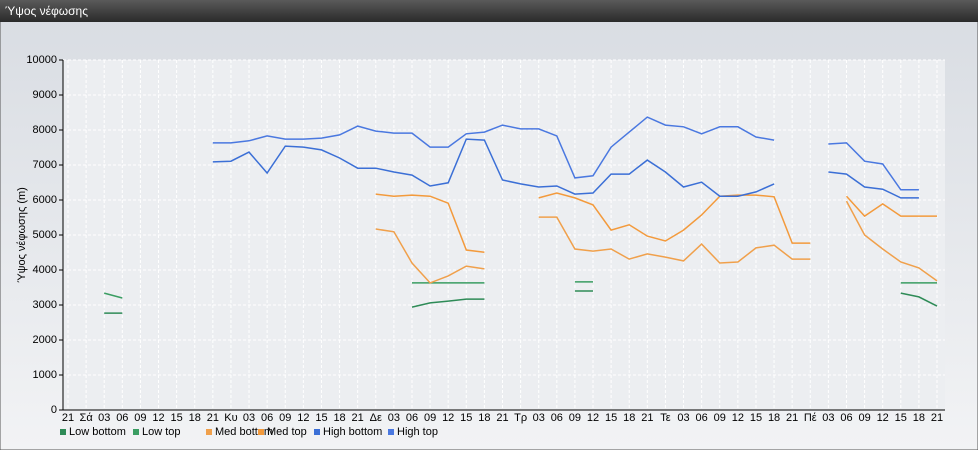  I want to click on y-tick-label: 0, so click(54, 410).